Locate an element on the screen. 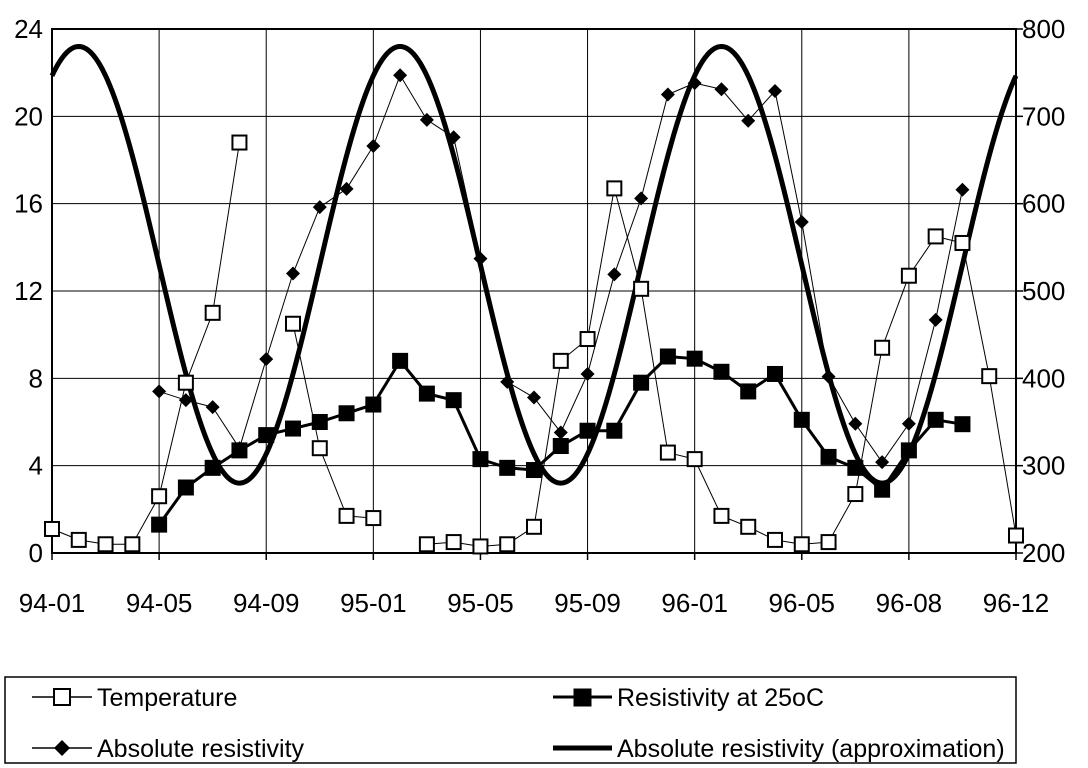 The height and width of the screenshot is (768, 1088). legend-label-resistivity-25: Resistivity at 25oC is located at coordinates (720, 698).